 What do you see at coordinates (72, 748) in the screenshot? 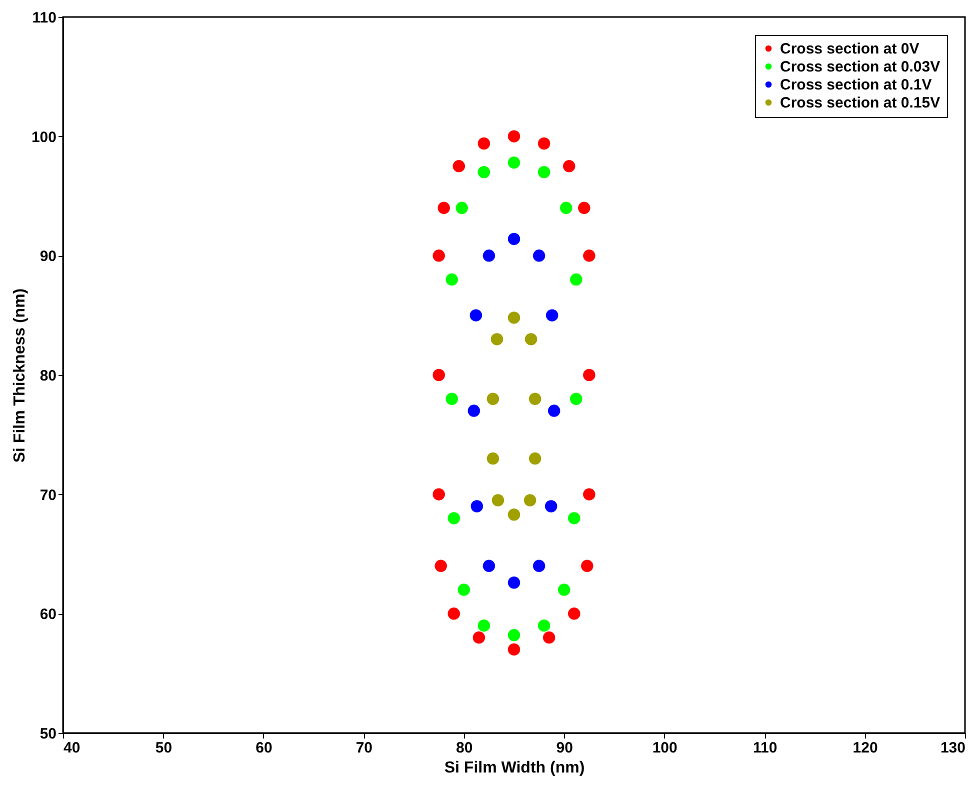
I see `x-tick-label: 40` at bounding box center [72, 748].